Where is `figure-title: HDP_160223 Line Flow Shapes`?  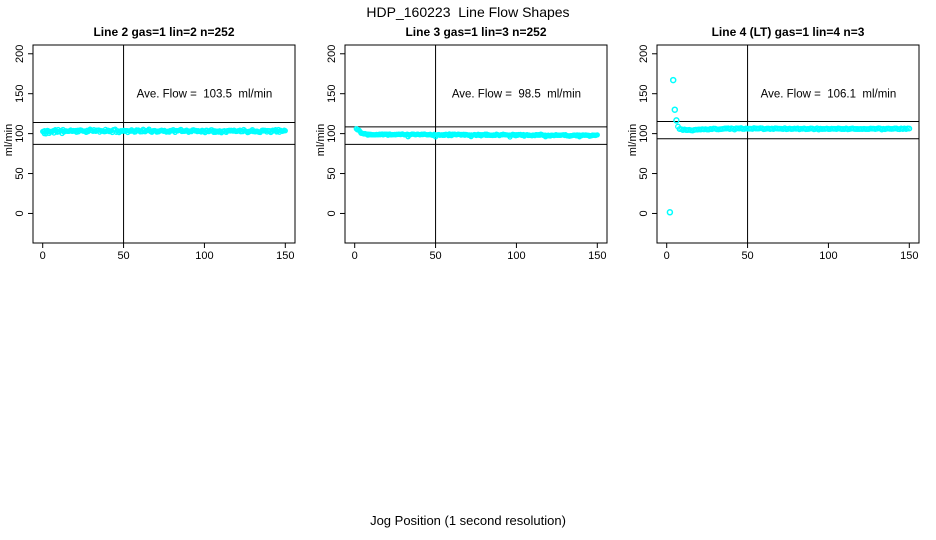 figure-title: HDP_160223 Line Flow Shapes is located at coordinates (468, 12).